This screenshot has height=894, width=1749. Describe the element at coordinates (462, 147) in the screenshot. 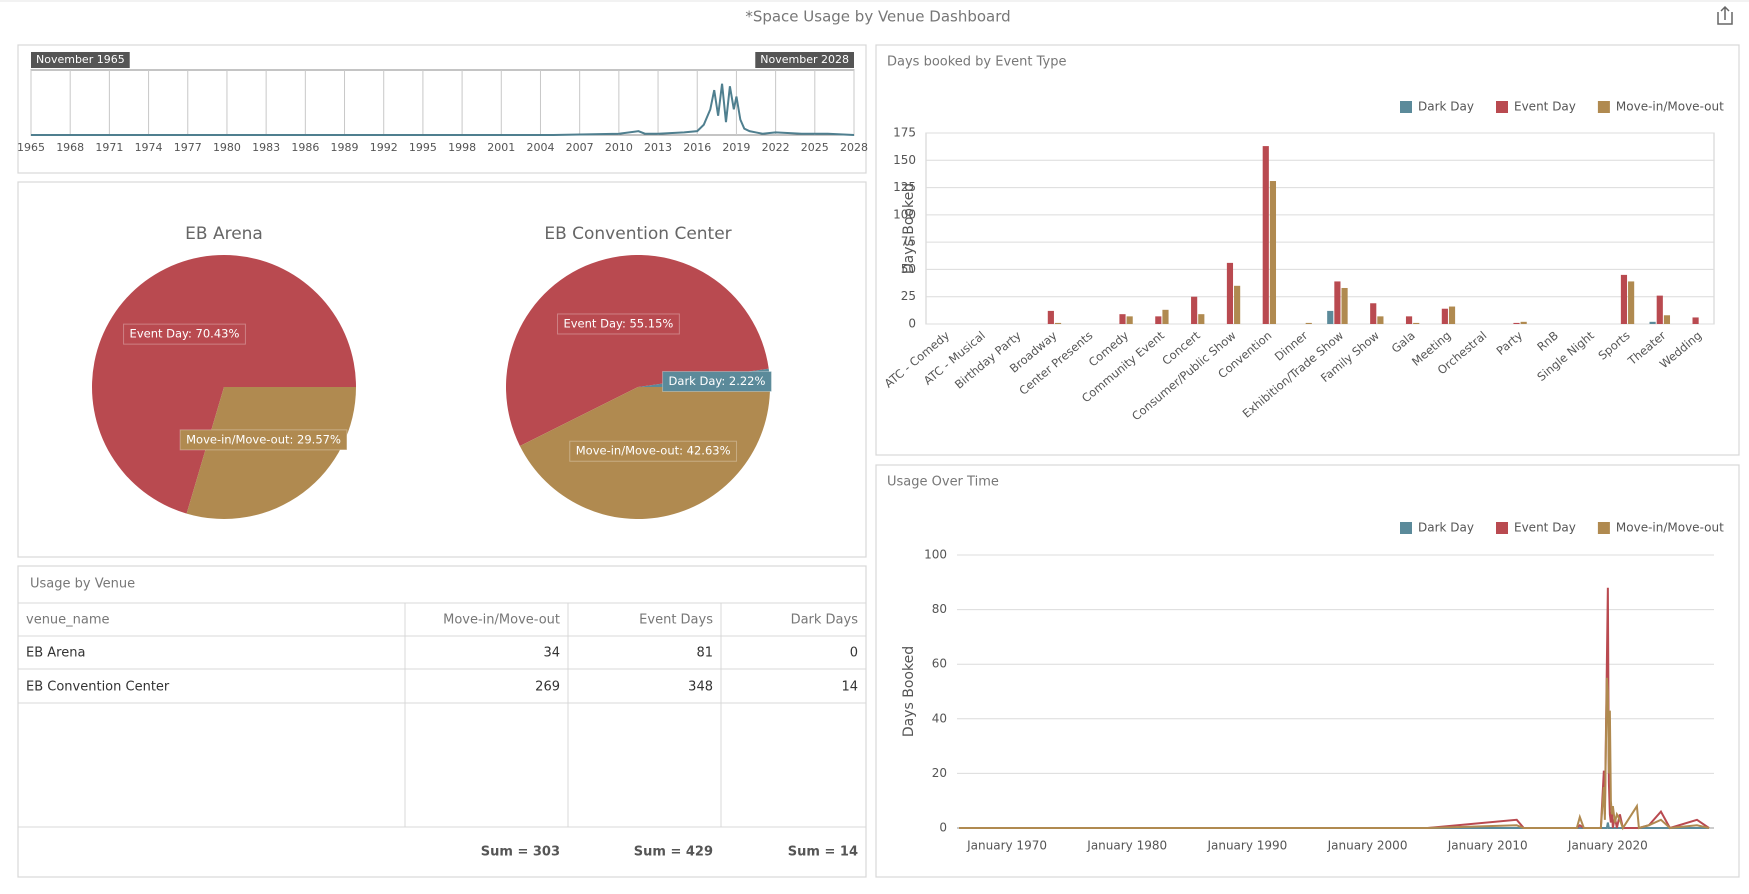

I see `x-tick-label: 1998` at that location.